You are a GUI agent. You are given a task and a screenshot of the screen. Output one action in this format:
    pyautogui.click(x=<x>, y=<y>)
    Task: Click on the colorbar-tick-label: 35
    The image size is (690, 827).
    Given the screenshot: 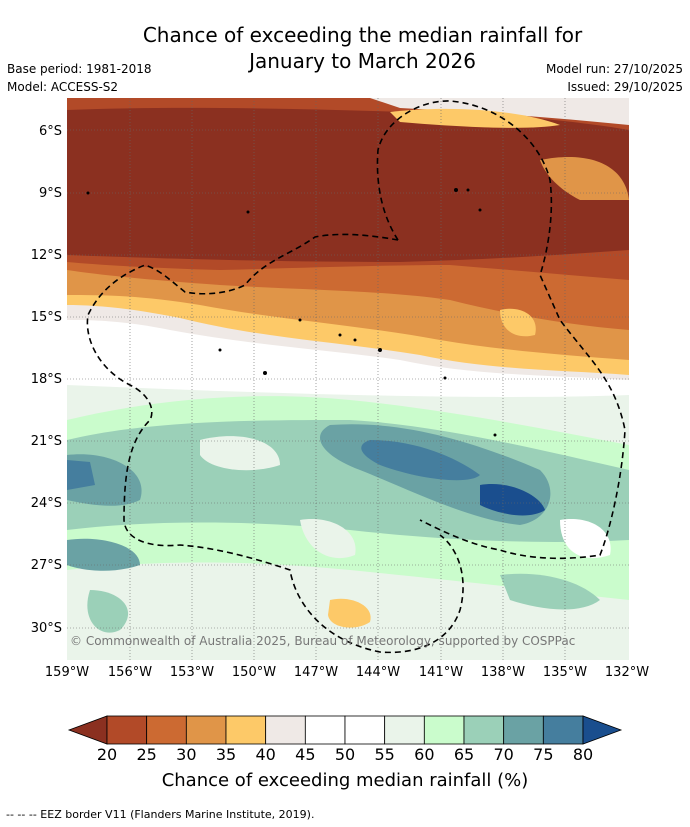 What is the action you would take?
    pyautogui.click(x=226, y=754)
    